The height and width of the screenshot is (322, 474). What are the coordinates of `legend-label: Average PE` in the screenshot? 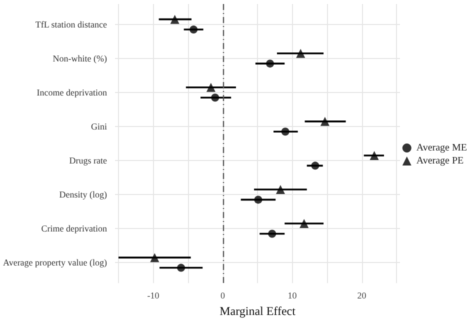 It's located at (440, 161).